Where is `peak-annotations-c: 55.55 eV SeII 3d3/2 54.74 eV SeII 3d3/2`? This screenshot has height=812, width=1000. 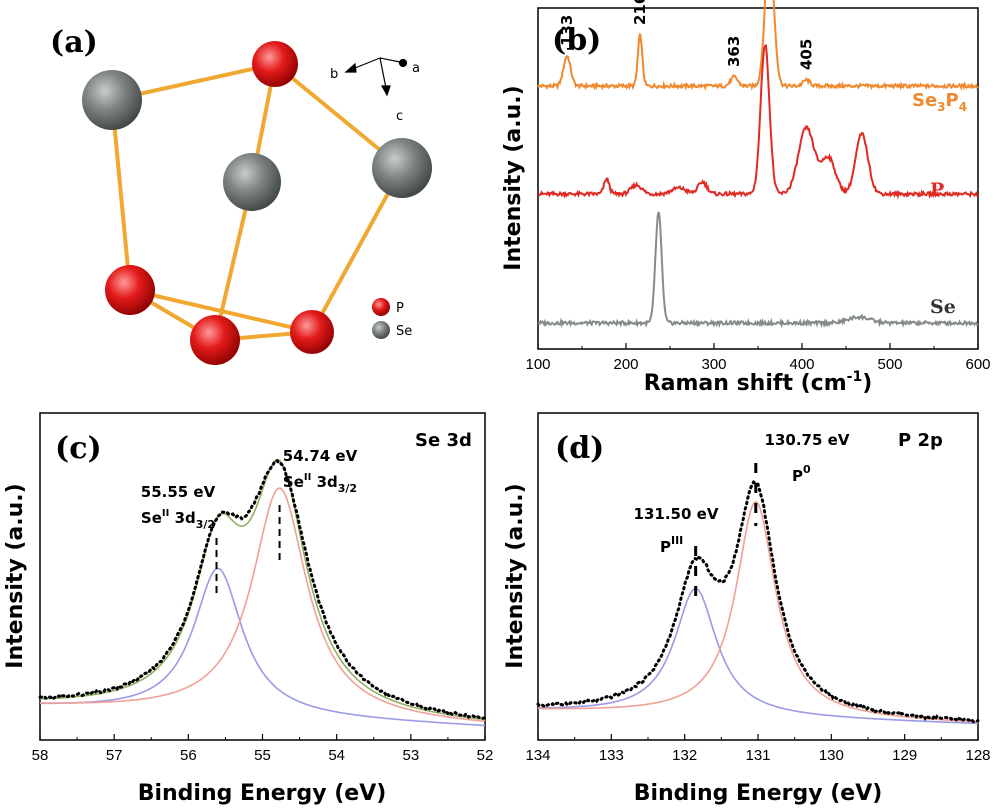
peak-annotations-c: 55.55 eV SeII 3d3/2 54.74 eV SeII 3d3/2 is located at coordinates (249, 522).